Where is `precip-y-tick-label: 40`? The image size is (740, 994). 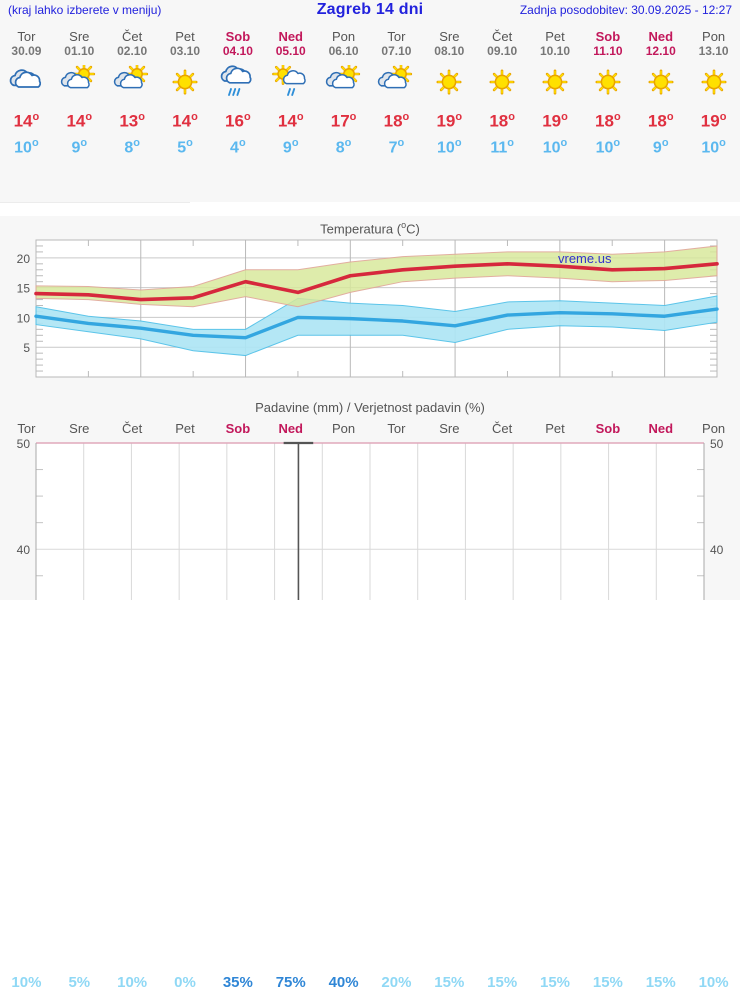 precip-y-tick-label: 40 is located at coordinates (717, 550).